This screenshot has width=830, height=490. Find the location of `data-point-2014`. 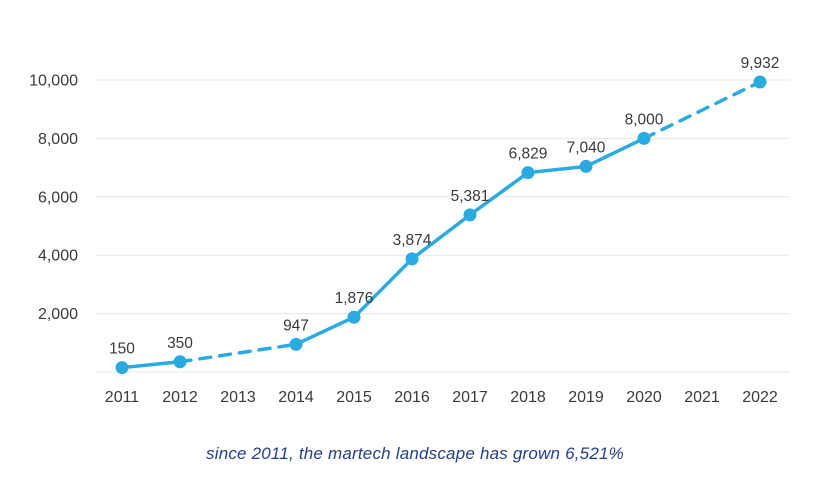

data-point-2014 is located at coordinates (296, 344).